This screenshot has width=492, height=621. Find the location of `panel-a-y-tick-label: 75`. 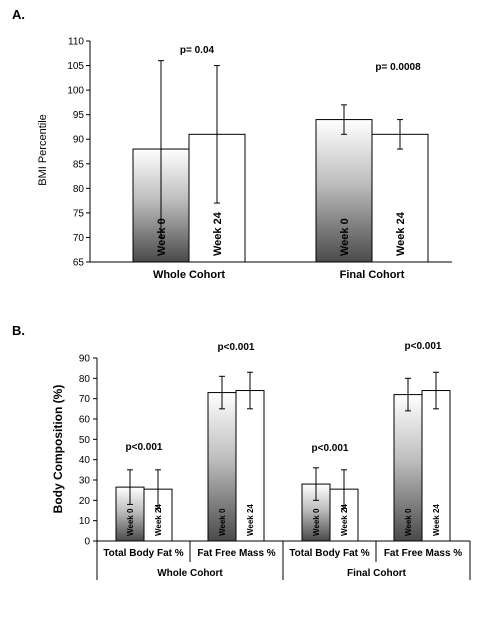

panel-a-y-tick-label: 75 is located at coordinates (79, 213).